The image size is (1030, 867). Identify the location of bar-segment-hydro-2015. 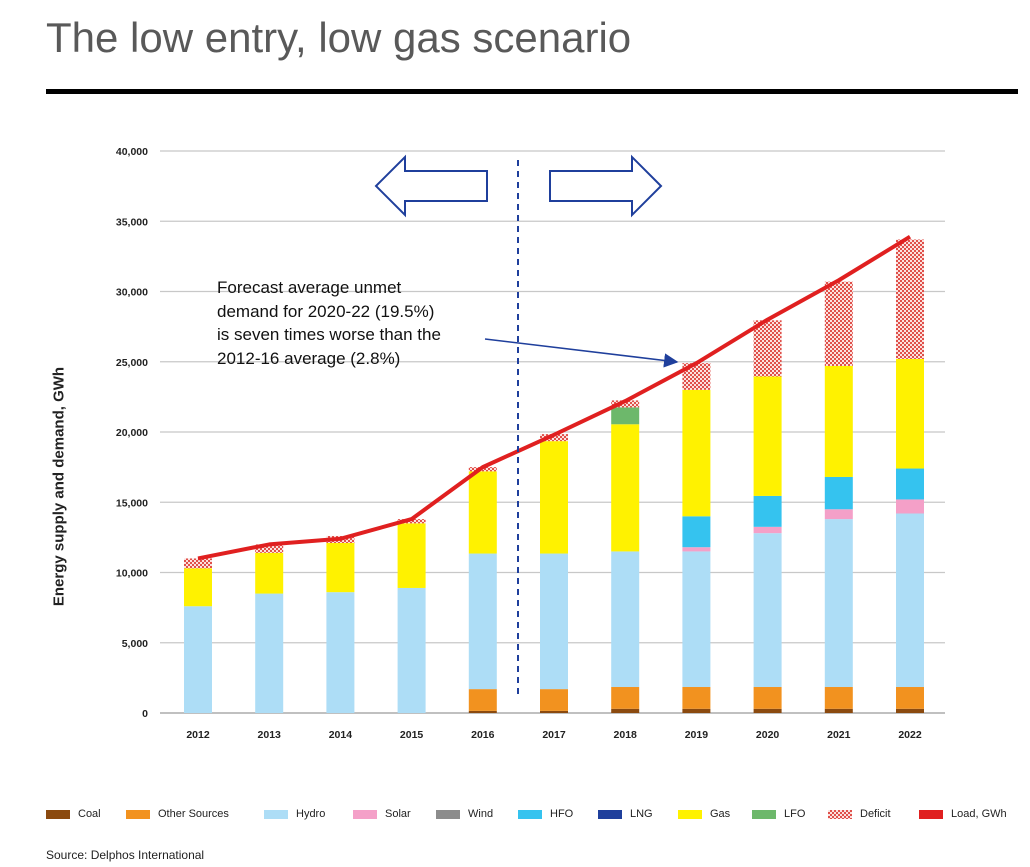
(411, 650).